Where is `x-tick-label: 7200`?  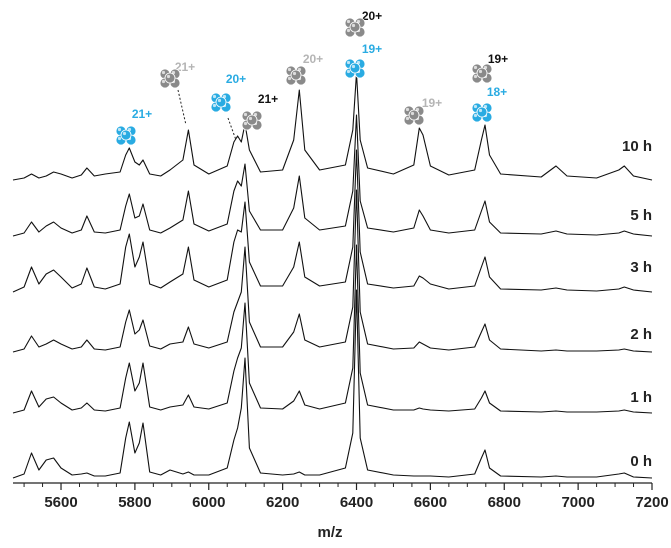 x-tick-label: 7200 is located at coordinates (651, 502).